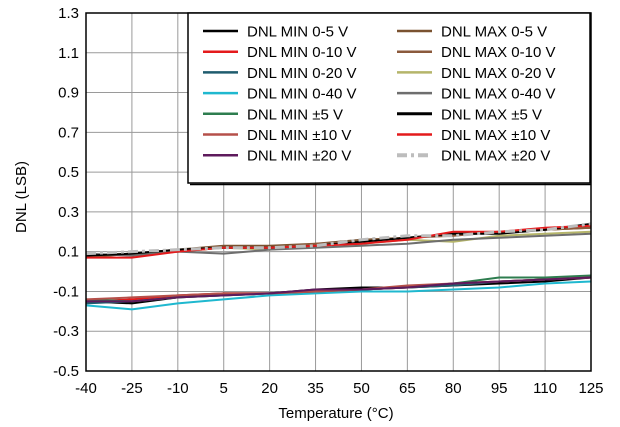  What do you see at coordinates (498, 94) in the screenshot?
I see `legend-label: DNL MAX 0-40 V` at bounding box center [498, 94].